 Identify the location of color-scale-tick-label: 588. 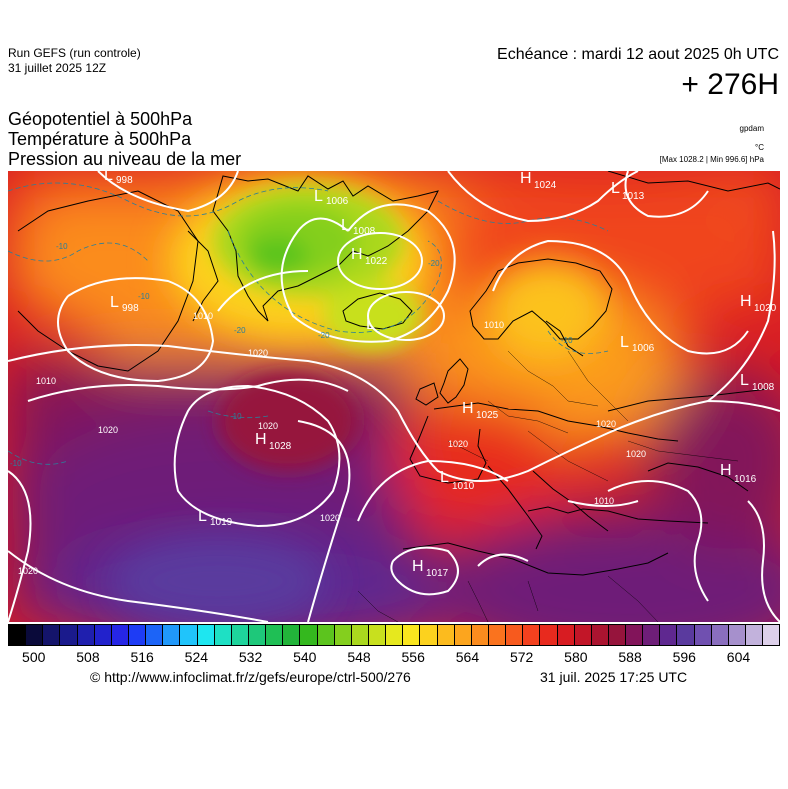
(630, 657).